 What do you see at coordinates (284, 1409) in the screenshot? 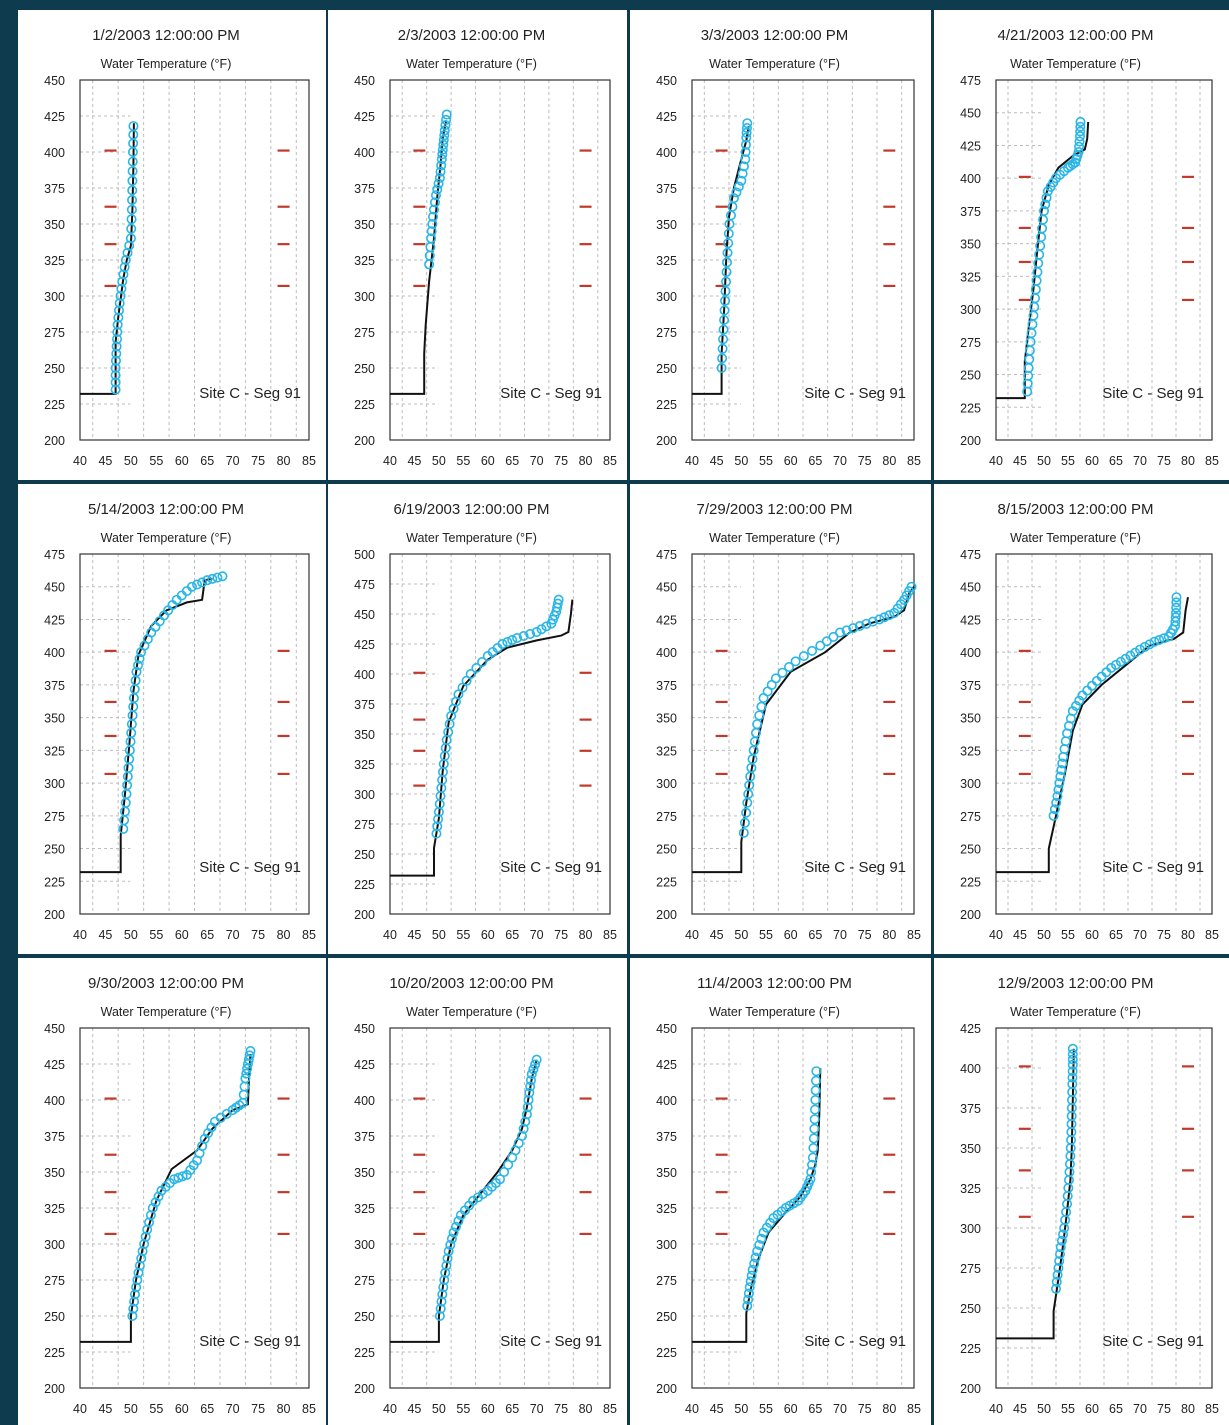
I see `x-tick-label: 80` at bounding box center [284, 1409].